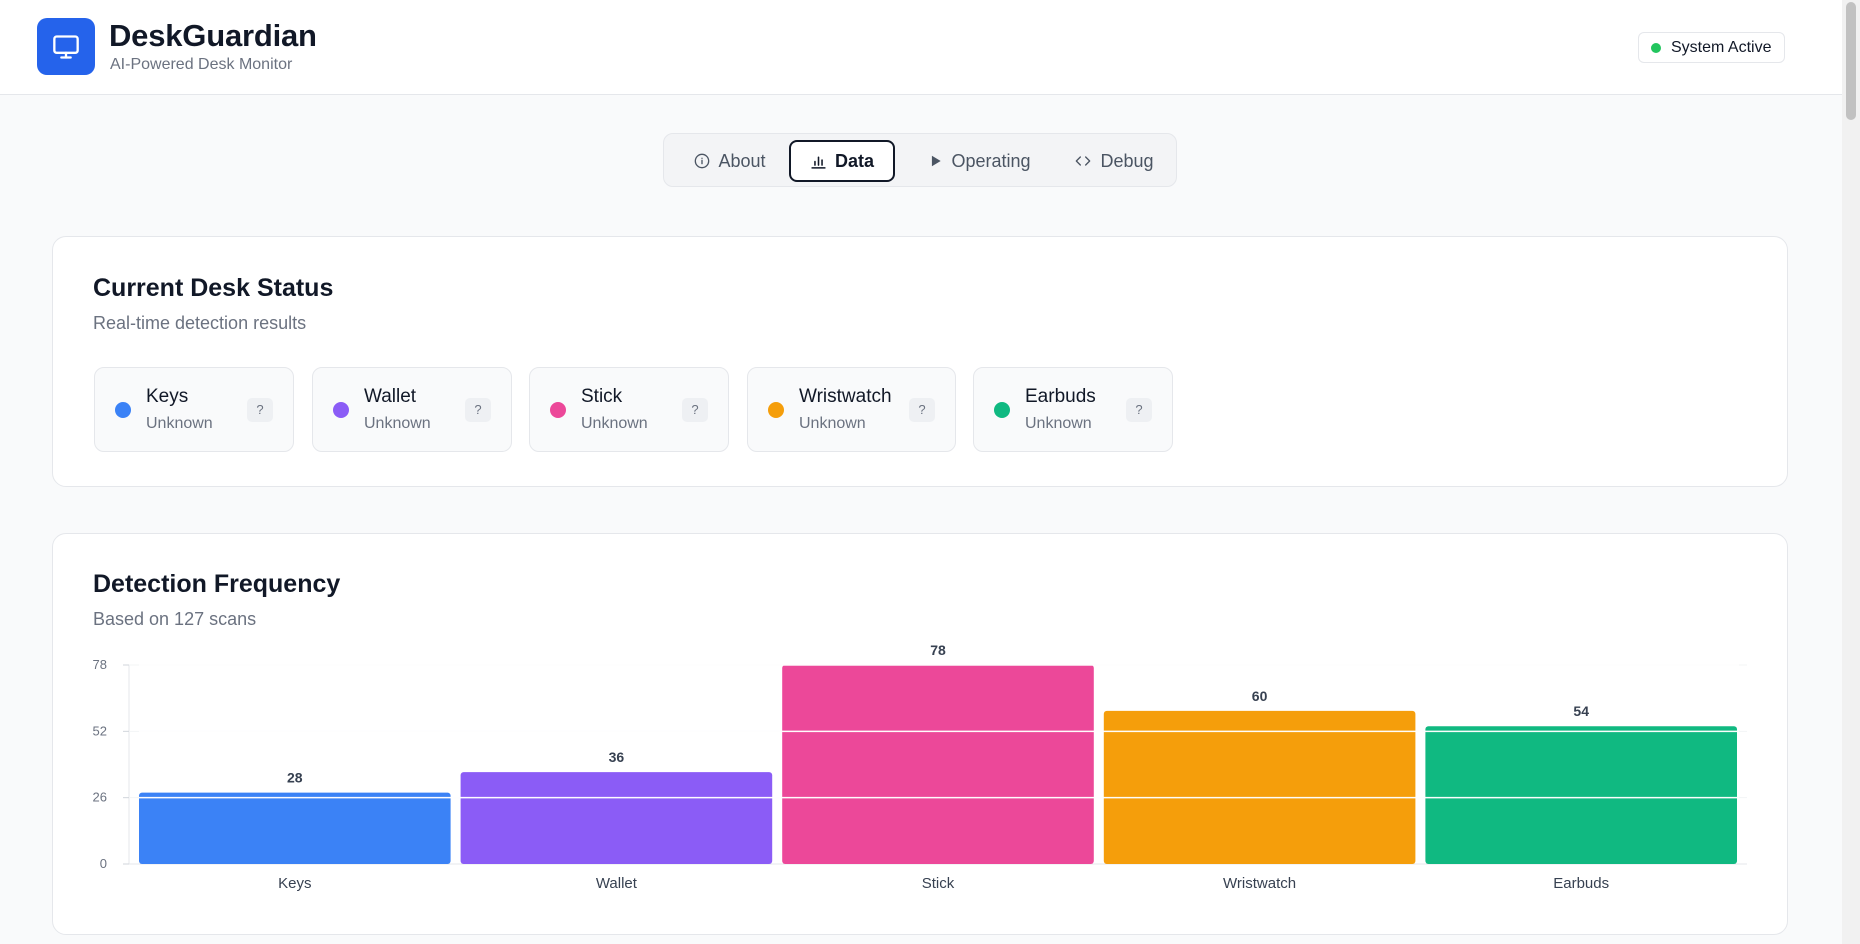  I want to click on status-item-name: Wallet, so click(390, 396).